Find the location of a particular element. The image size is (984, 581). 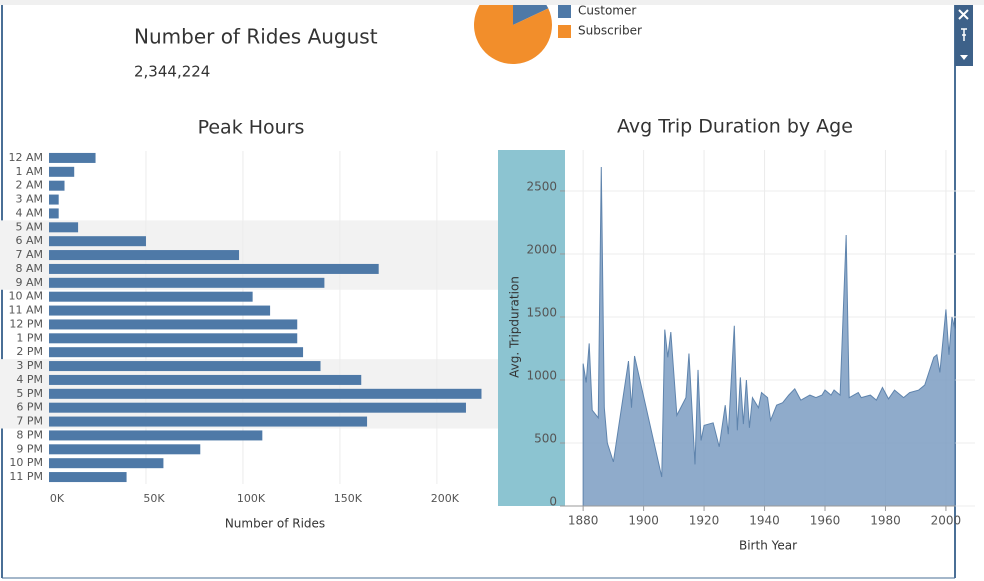

y-tick-label: 10 AM is located at coordinates (25, 296).